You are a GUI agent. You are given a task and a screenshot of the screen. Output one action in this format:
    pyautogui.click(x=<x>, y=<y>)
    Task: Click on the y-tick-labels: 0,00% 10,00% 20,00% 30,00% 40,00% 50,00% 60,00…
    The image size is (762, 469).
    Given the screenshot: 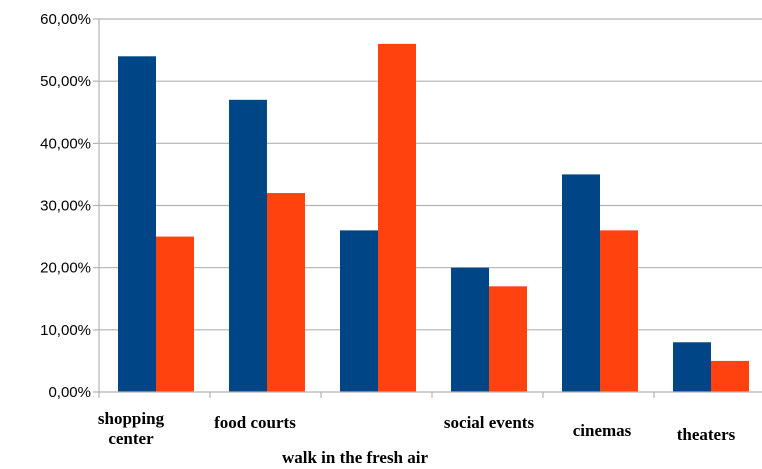 What is the action you would take?
    pyautogui.click(x=65, y=206)
    